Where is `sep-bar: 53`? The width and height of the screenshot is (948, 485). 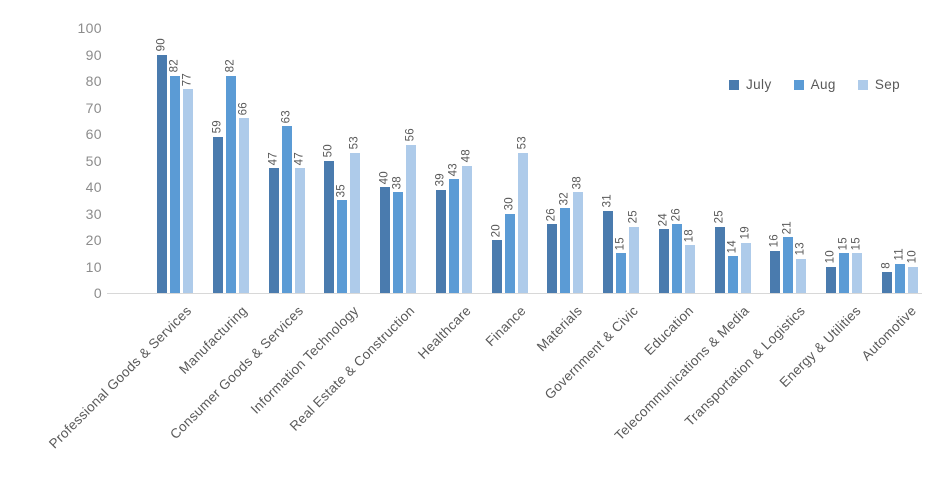
sep-bar: 53 is located at coordinates (522, 214).